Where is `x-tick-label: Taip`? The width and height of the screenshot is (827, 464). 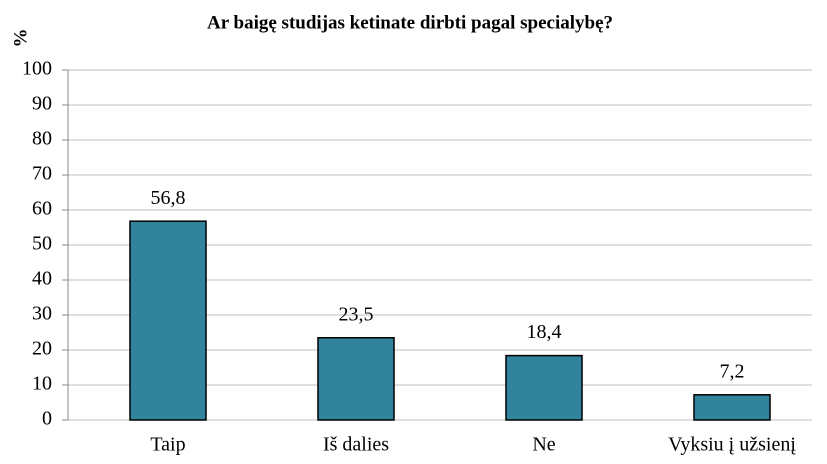
x-tick-label: Taip is located at coordinates (167, 445).